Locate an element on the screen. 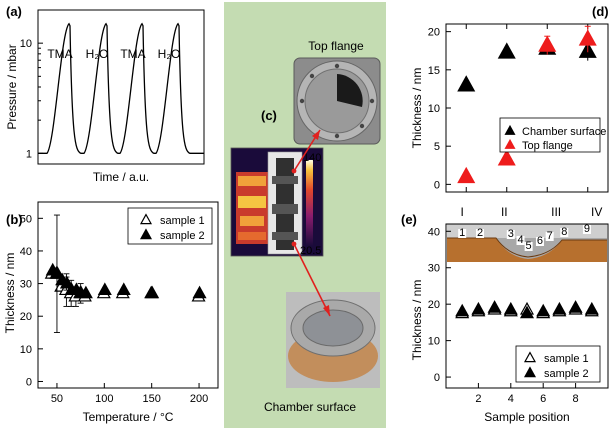 This screenshot has width=616, height=431. panel-d-axes: 0 5 10 15 20 is located at coordinates (508, 108).